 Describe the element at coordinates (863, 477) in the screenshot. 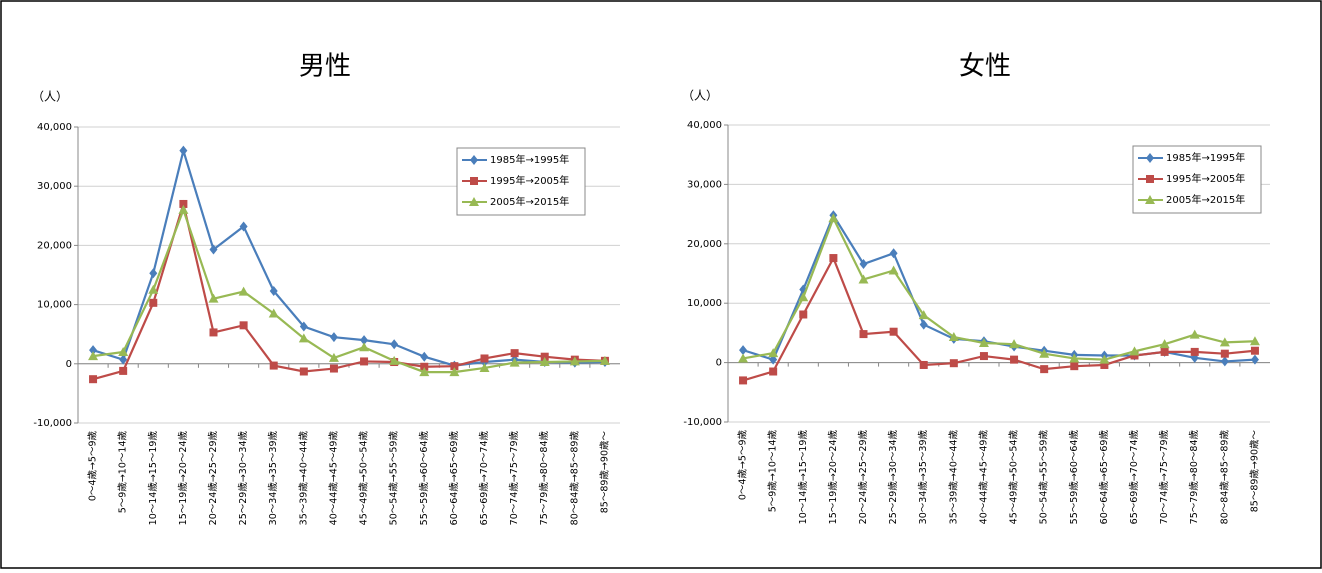

I see `x-tick-label: 20～24歳→25～29歳` at that location.